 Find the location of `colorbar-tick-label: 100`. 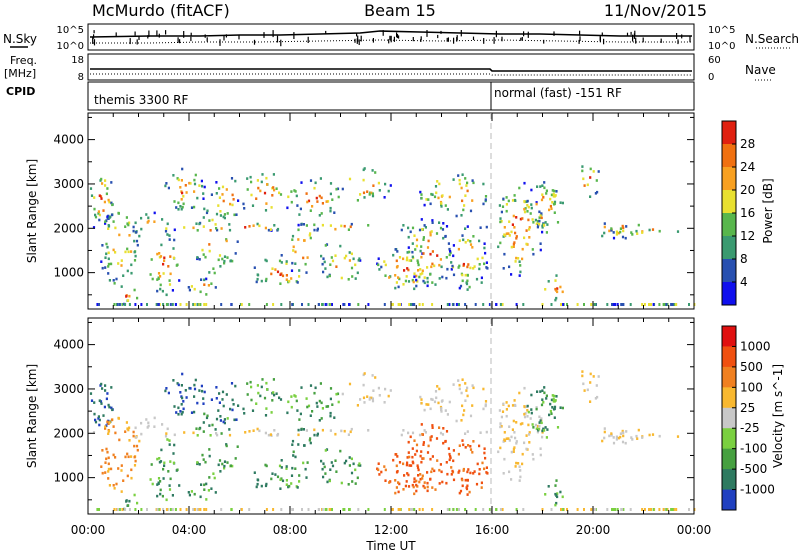

colorbar-tick-label: 100 is located at coordinates (751, 387).